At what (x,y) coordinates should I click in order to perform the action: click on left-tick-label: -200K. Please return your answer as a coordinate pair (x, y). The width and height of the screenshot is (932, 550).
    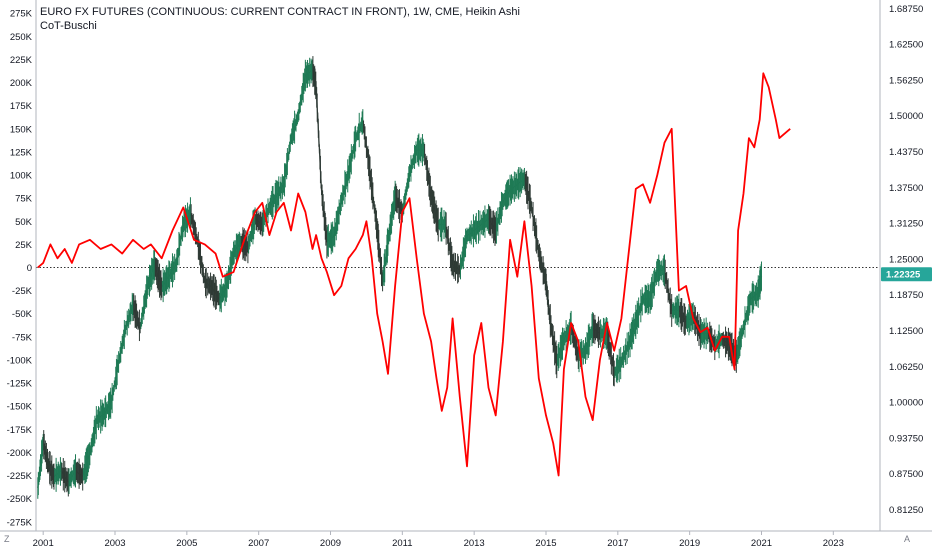
    Looking at the image, I should click on (20, 453).